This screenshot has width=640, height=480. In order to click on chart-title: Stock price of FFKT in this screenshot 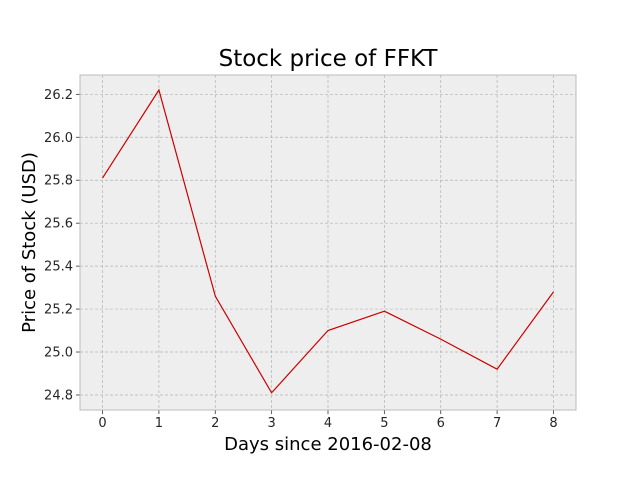, I will do `click(329, 59)`.